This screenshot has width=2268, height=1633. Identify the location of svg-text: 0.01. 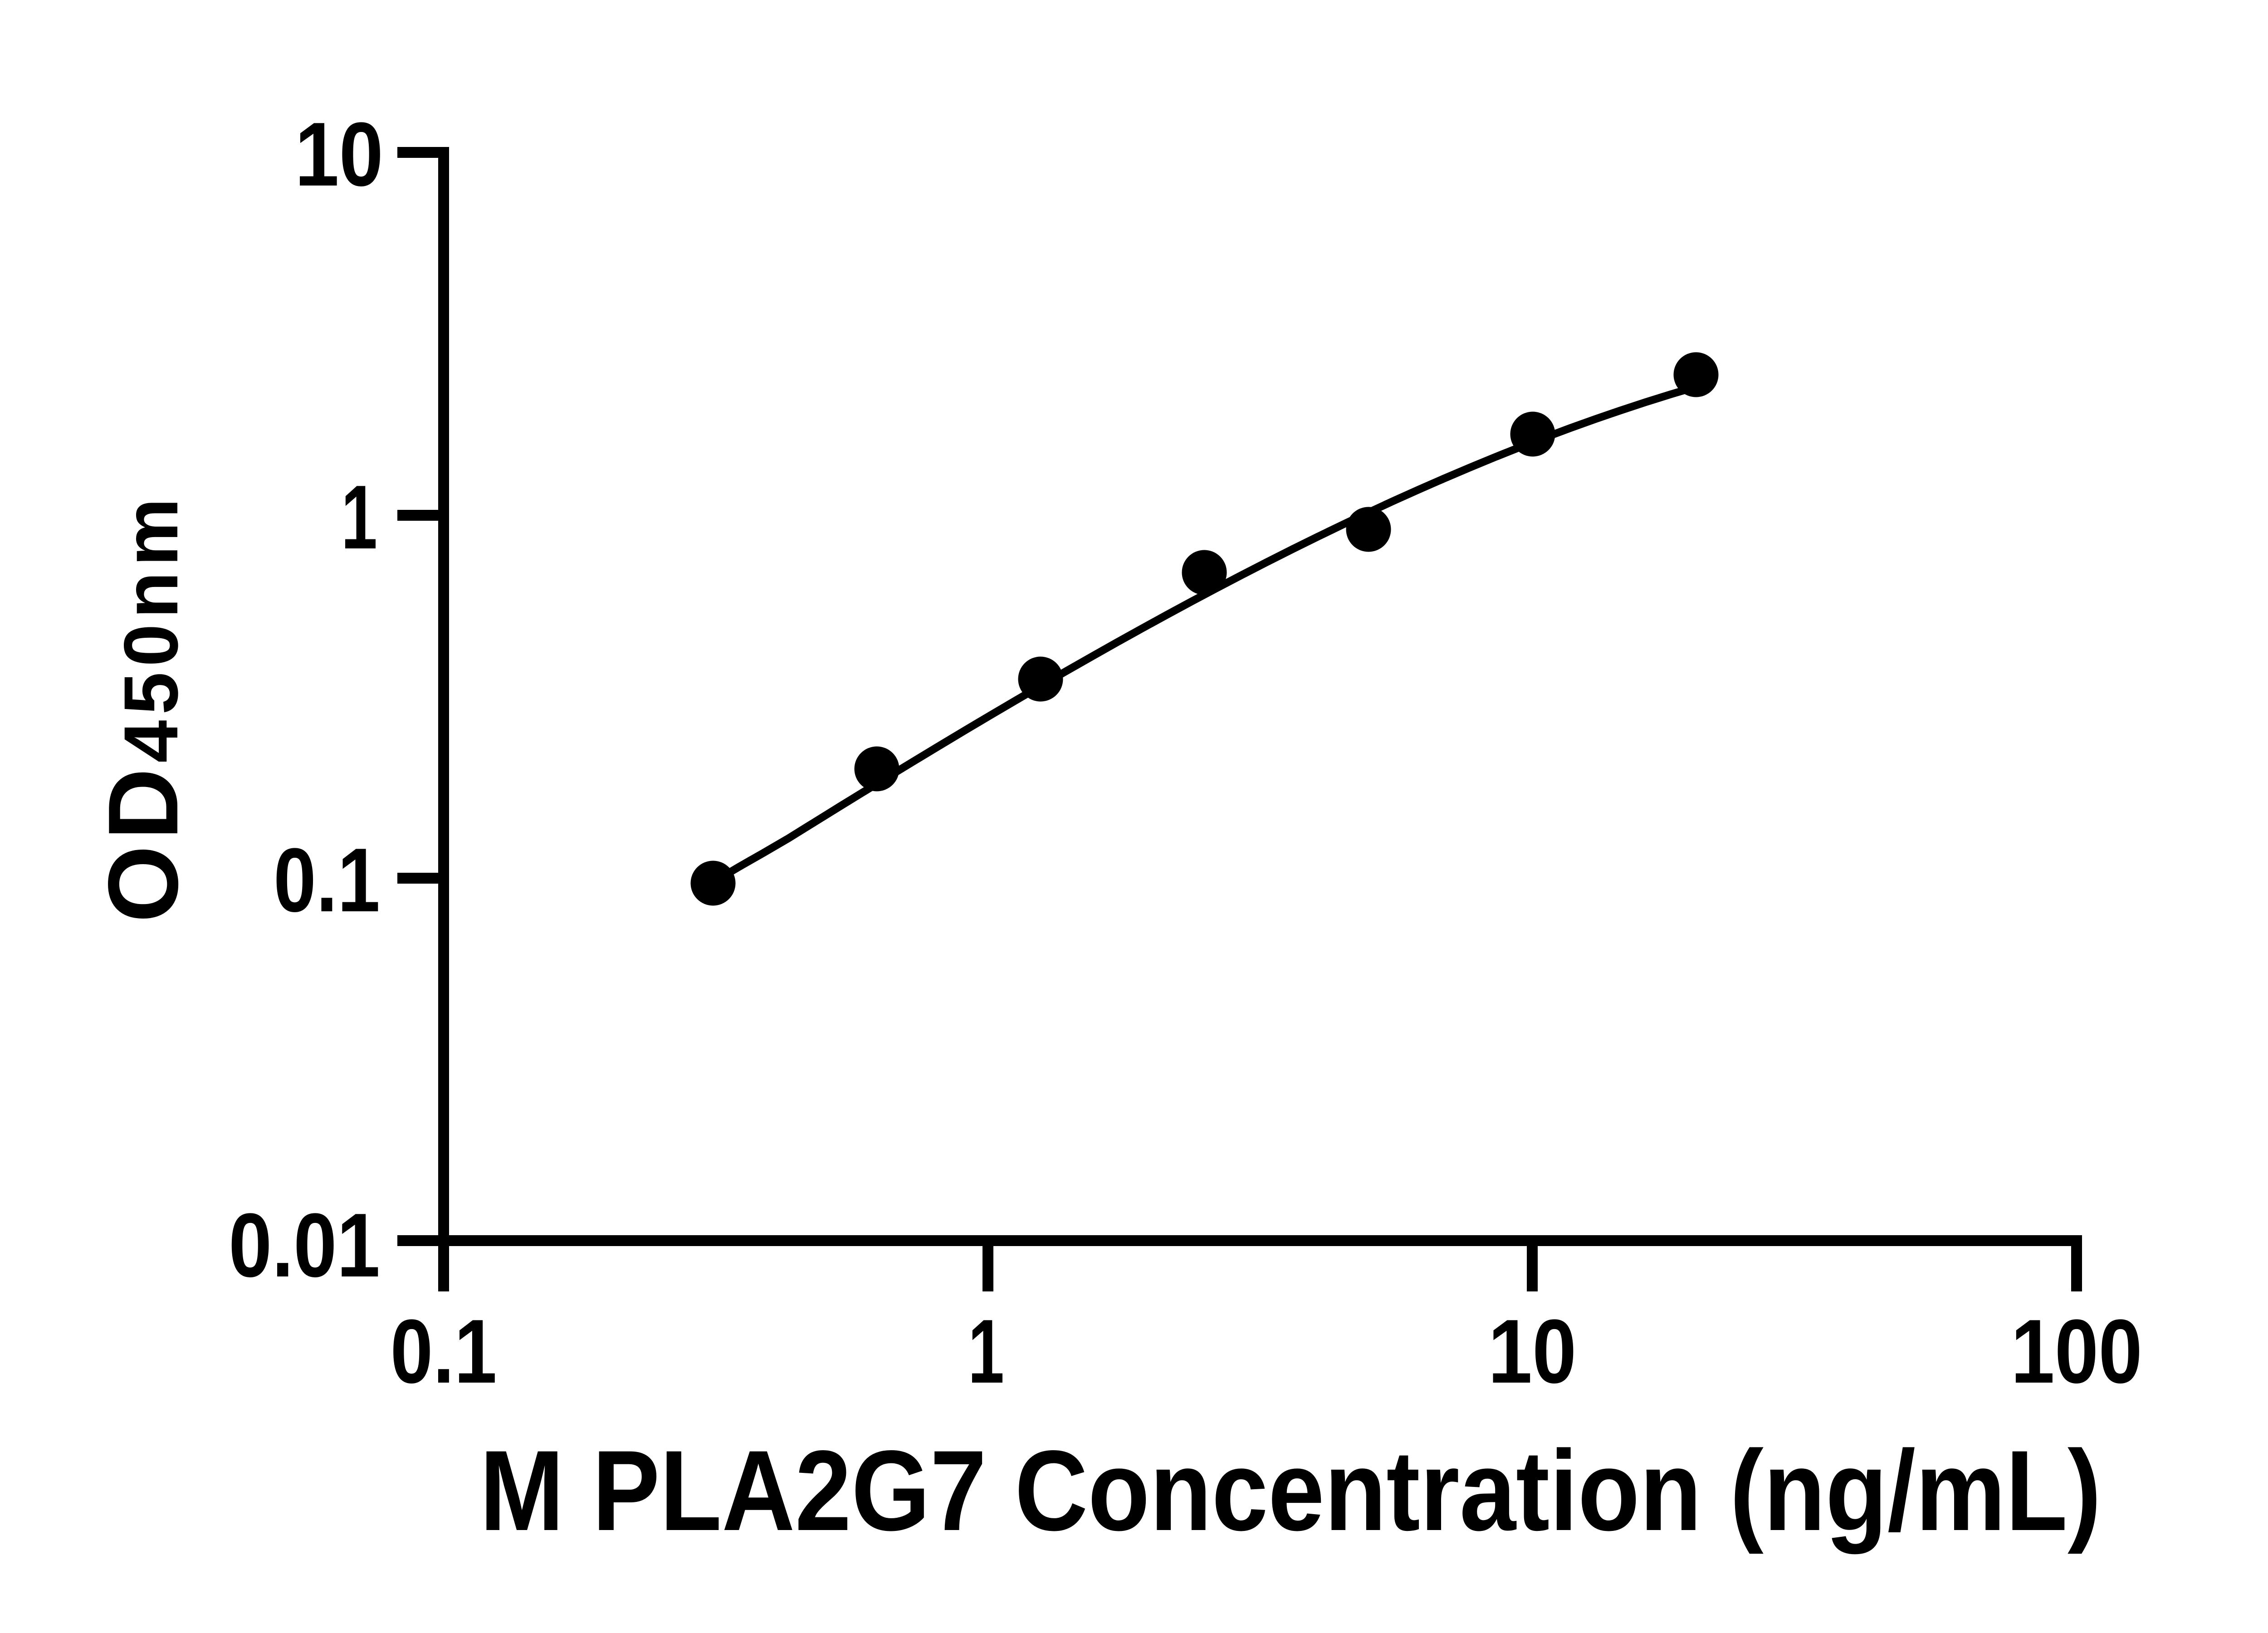
(304, 1245).